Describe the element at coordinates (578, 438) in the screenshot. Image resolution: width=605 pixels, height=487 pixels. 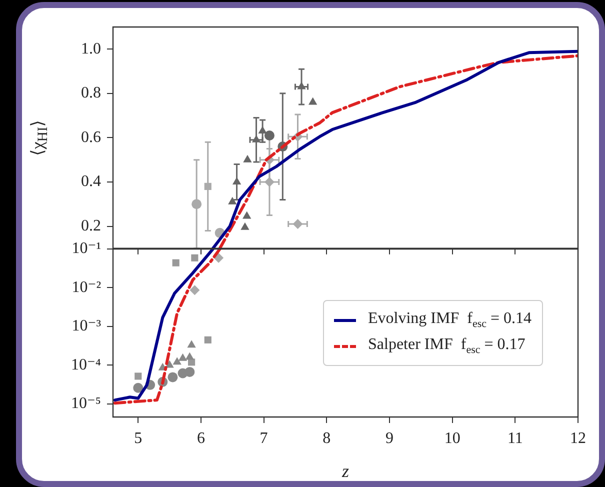
I see `x-tick-label: 12` at that location.